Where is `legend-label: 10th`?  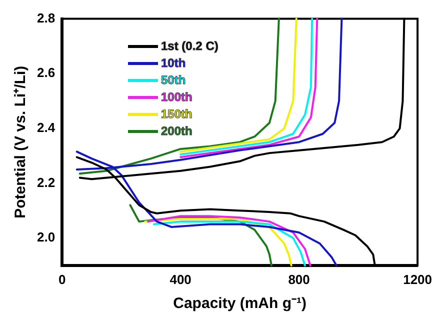
legend-label: 10th is located at coordinates (173, 63).